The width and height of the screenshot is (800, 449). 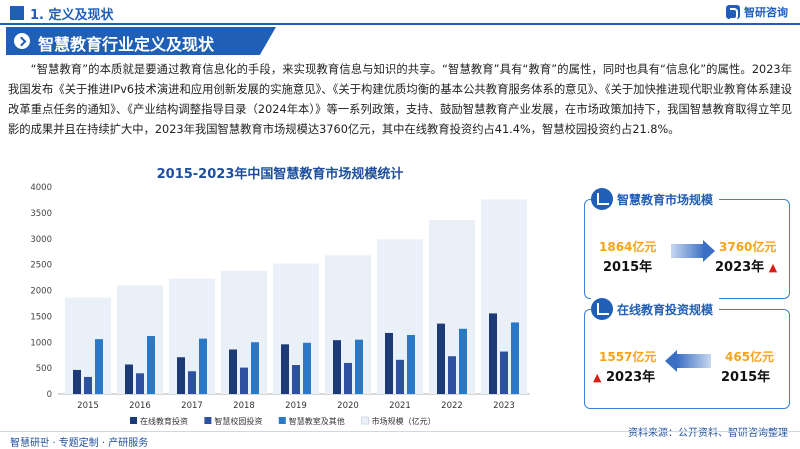 I want to click on brand-logo-text: 智研咨询, so click(x=766, y=12).